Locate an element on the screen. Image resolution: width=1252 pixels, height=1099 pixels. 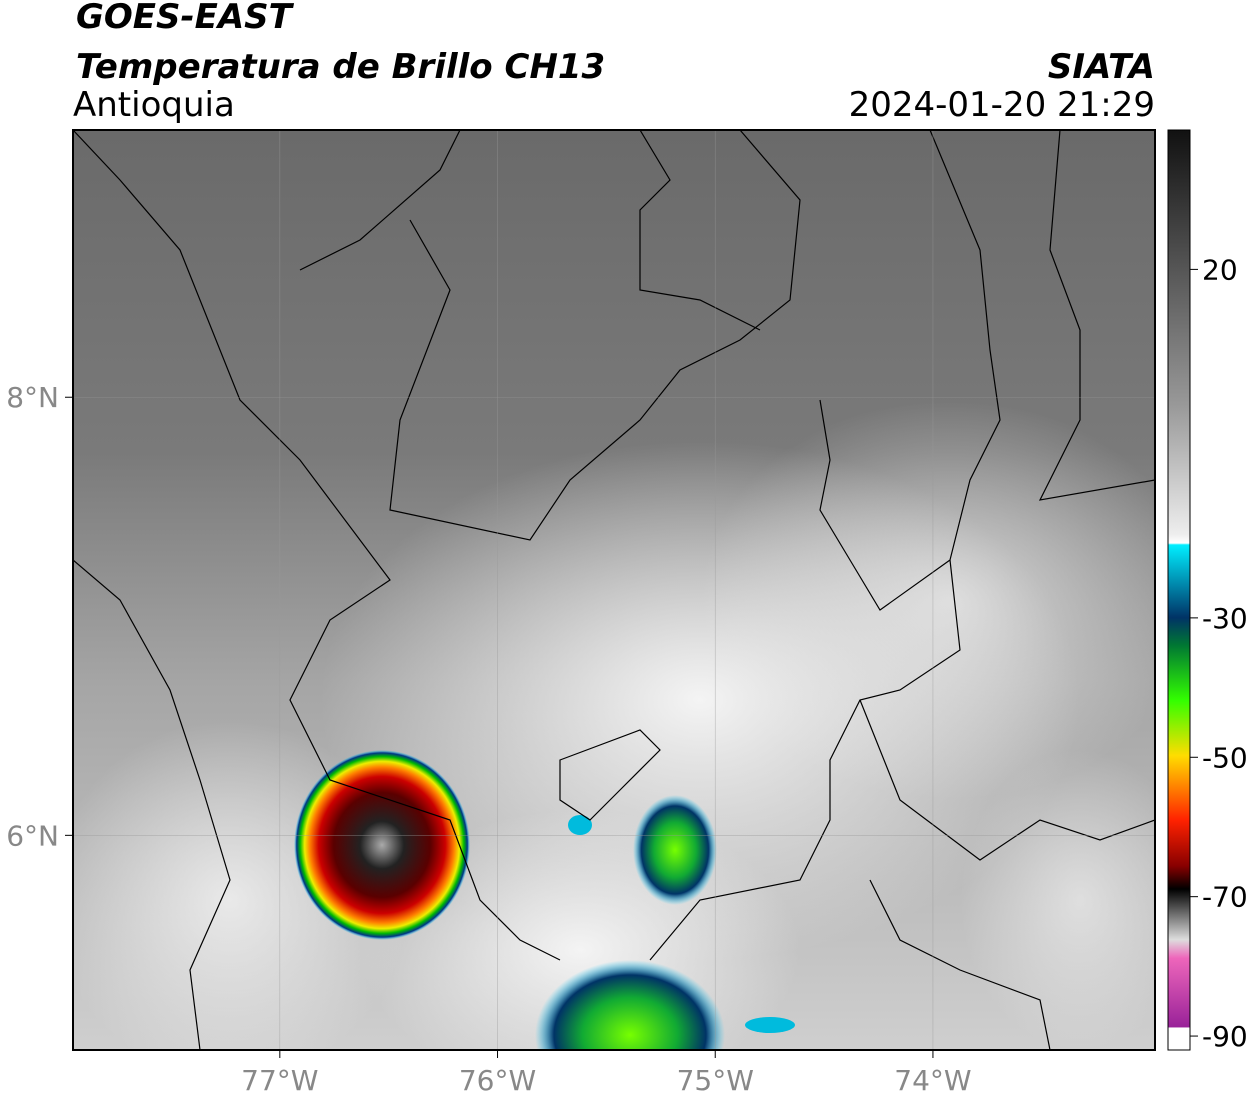
colorbar-tick-label: -50 is located at coordinates (1225, 757).